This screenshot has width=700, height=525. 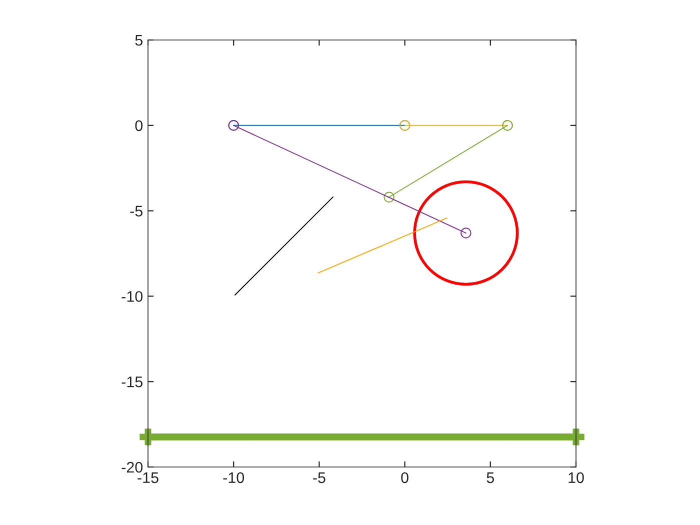 What do you see at coordinates (132, 467) in the screenshot?
I see `y-tick-label: -20` at bounding box center [132, 467].